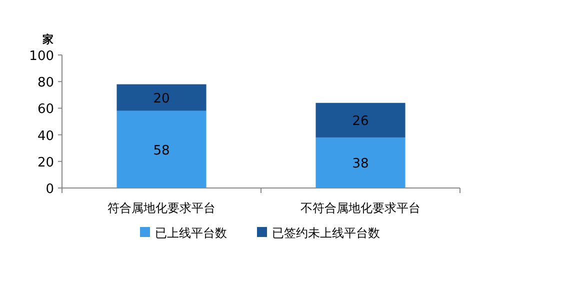 The width and height of the screenshot is (582, 285). What do you see at coordinates (45, 162) in the screenshot?
I see `y-tick-label: 20` at bounding box center [45, 162].